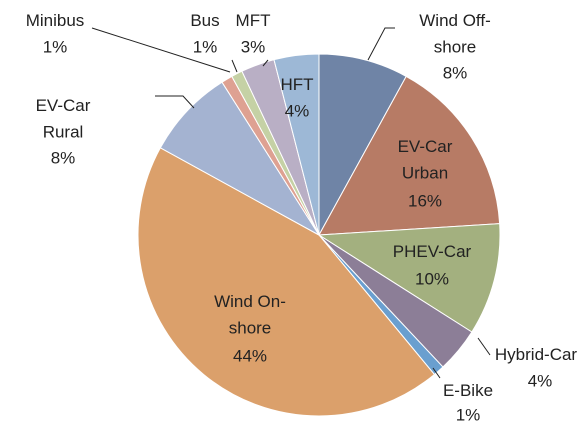 This screenshot has width=587, height=423. Describe the element at coordinates (55, 20) in the screenshot. I see `category-label: Minibus` at that location.